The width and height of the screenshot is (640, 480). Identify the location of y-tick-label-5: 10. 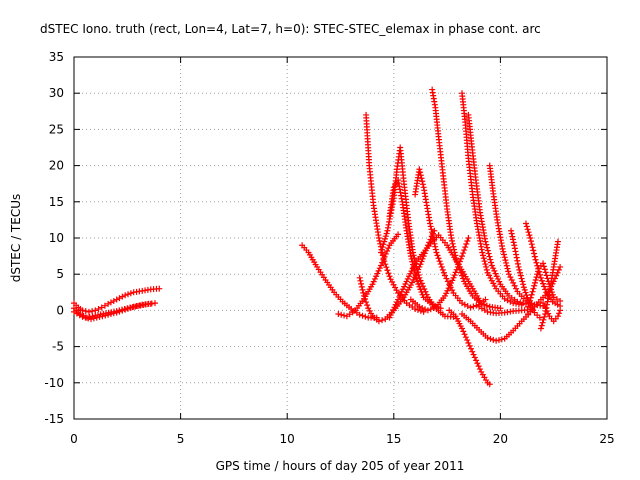
(56, 238).